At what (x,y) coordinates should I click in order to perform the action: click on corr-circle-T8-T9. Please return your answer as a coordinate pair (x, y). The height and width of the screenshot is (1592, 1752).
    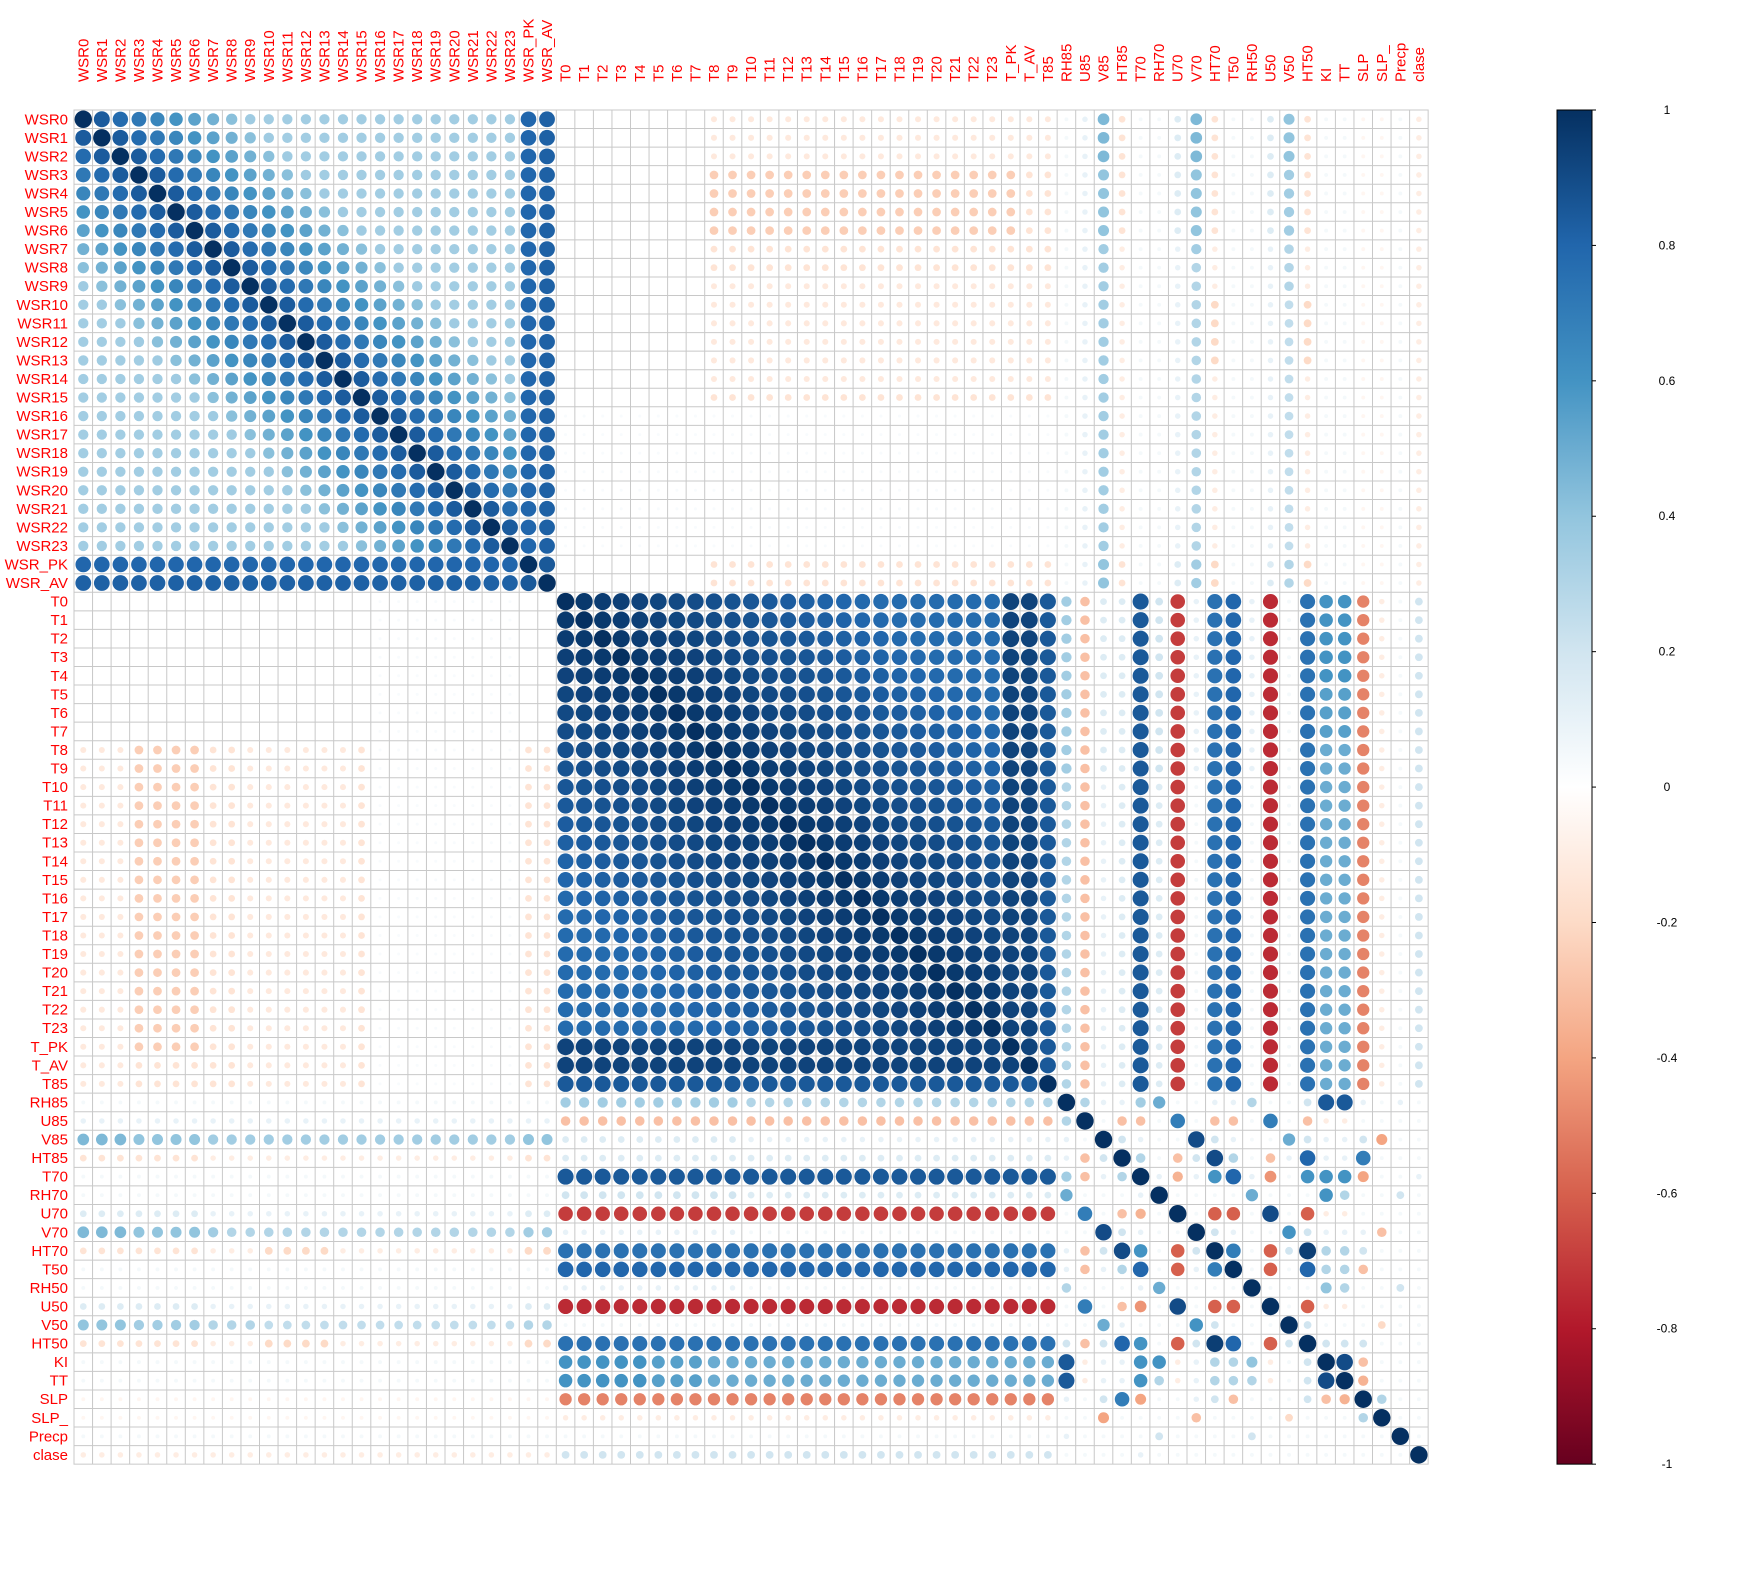
    Looking at the image, I should click on (732, 749).